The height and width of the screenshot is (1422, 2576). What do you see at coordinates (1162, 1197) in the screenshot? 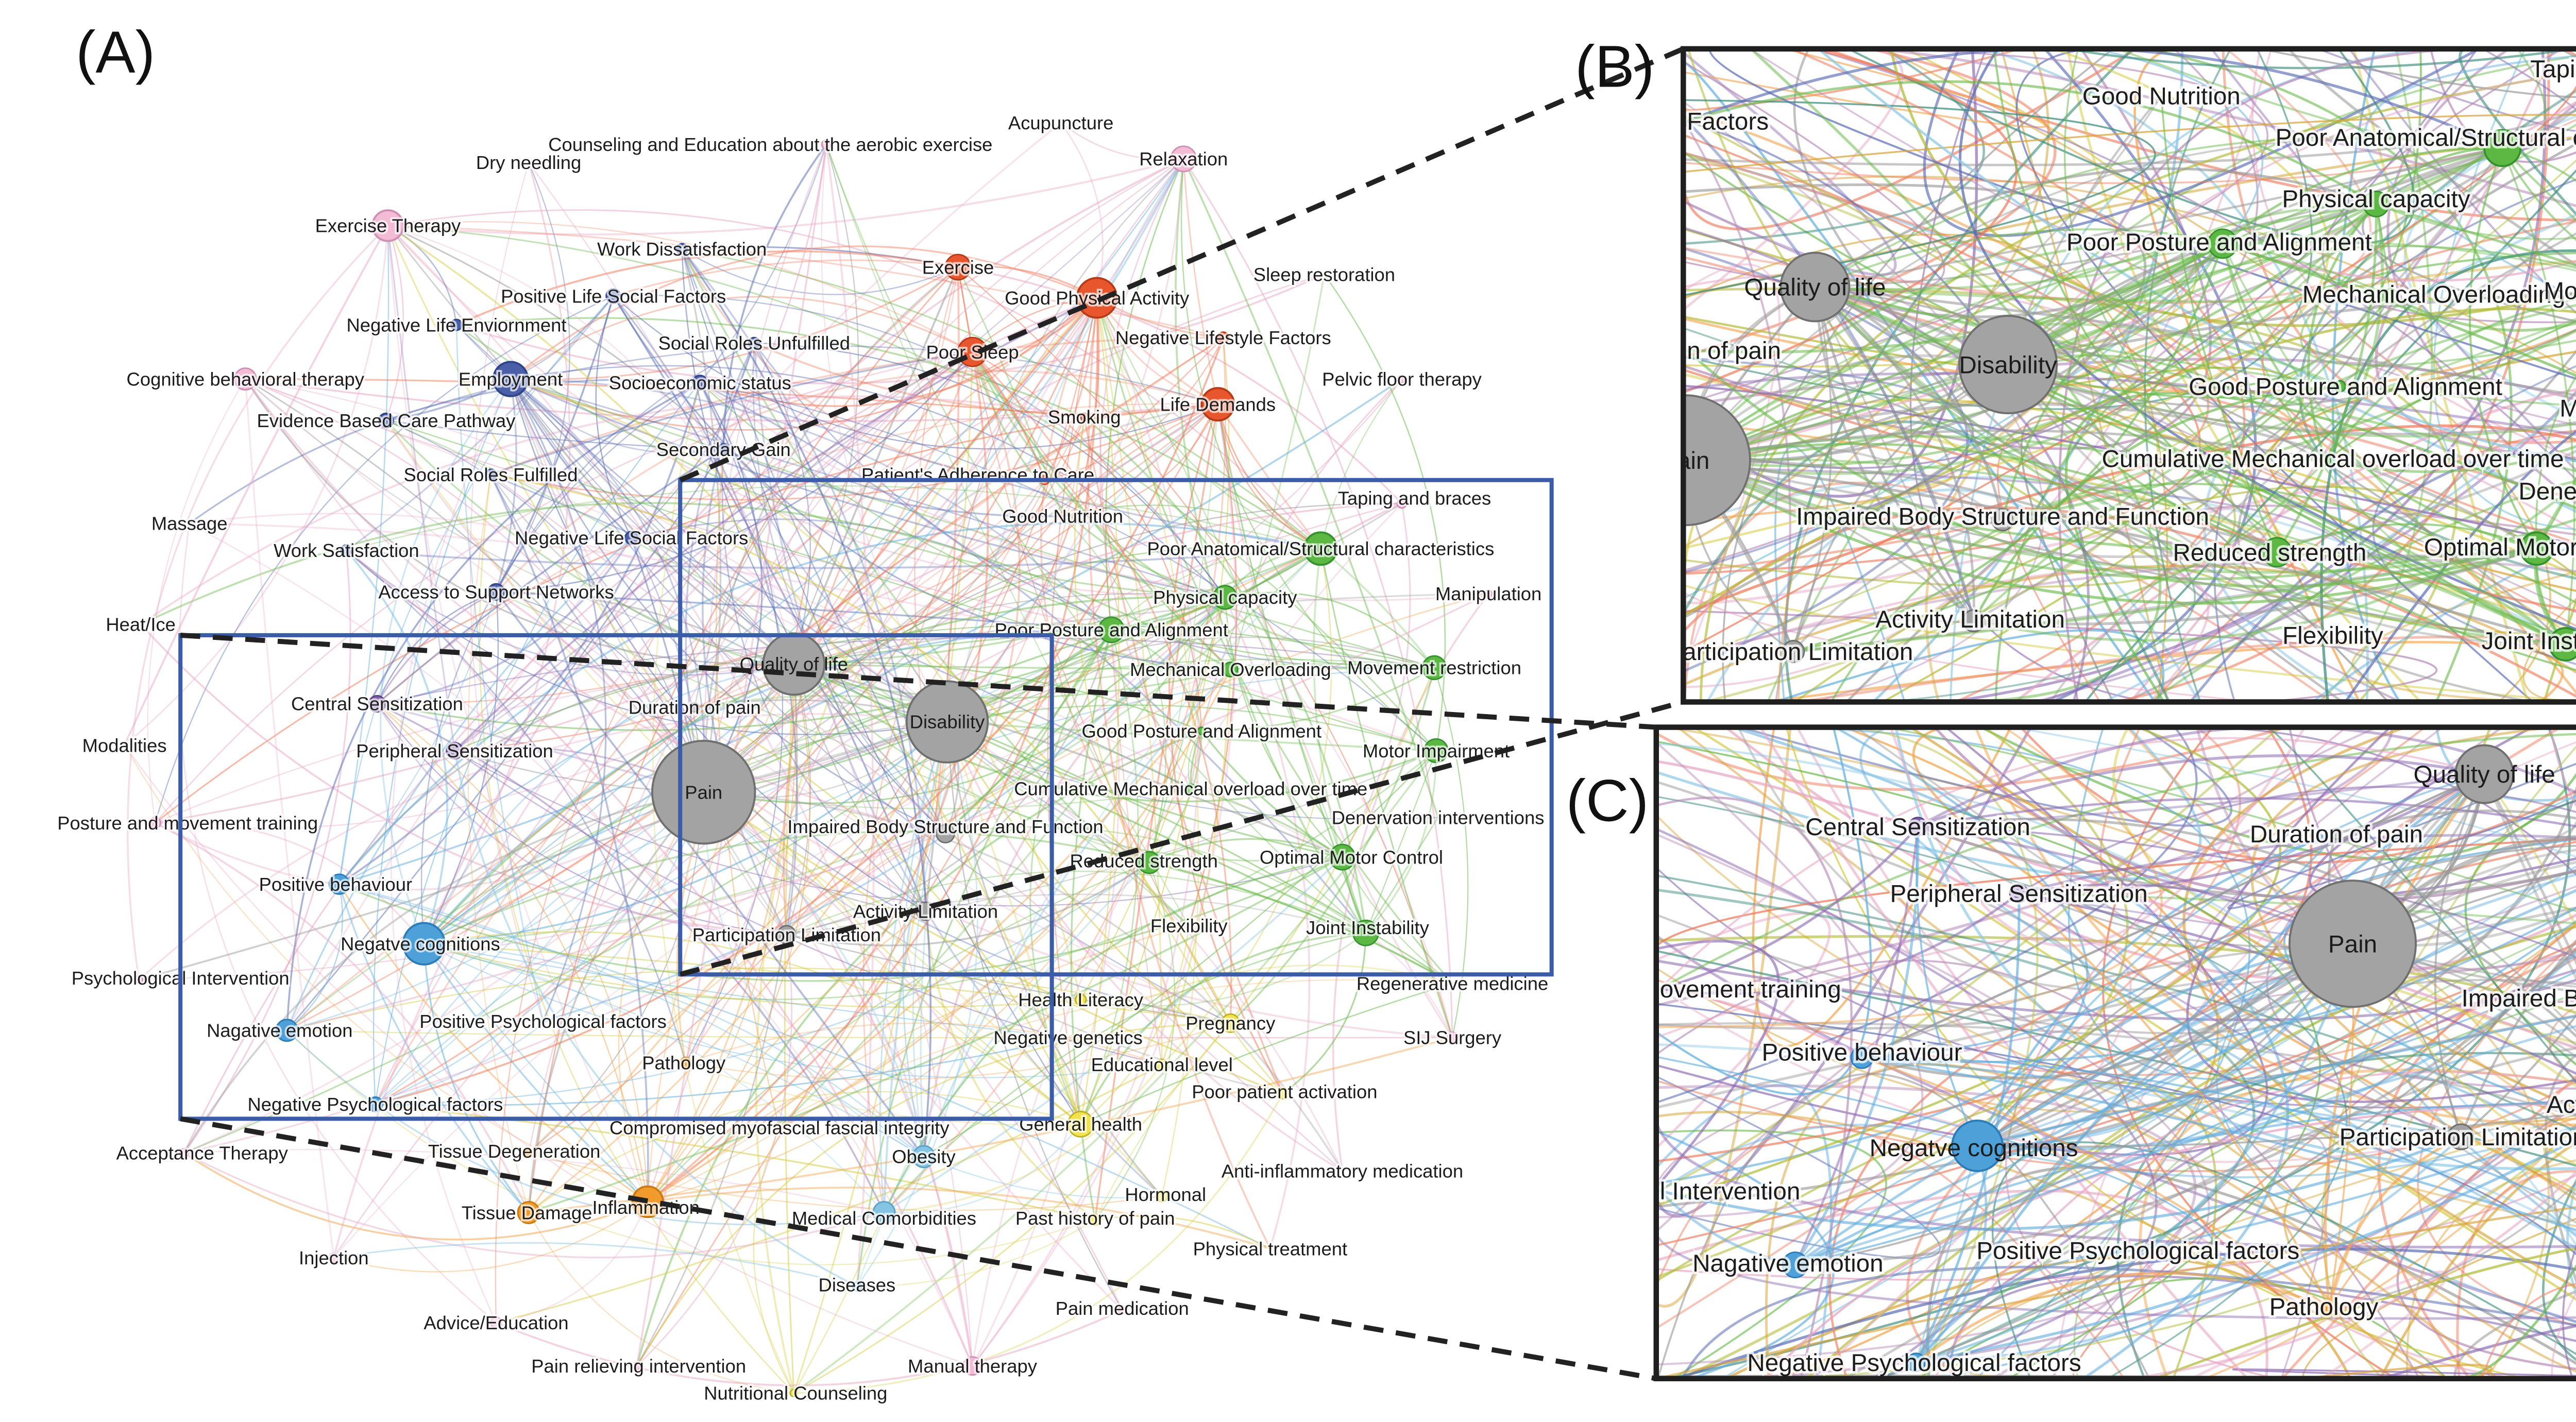
I see `a-node-hormonal` at bounding box center [1162, 1197].